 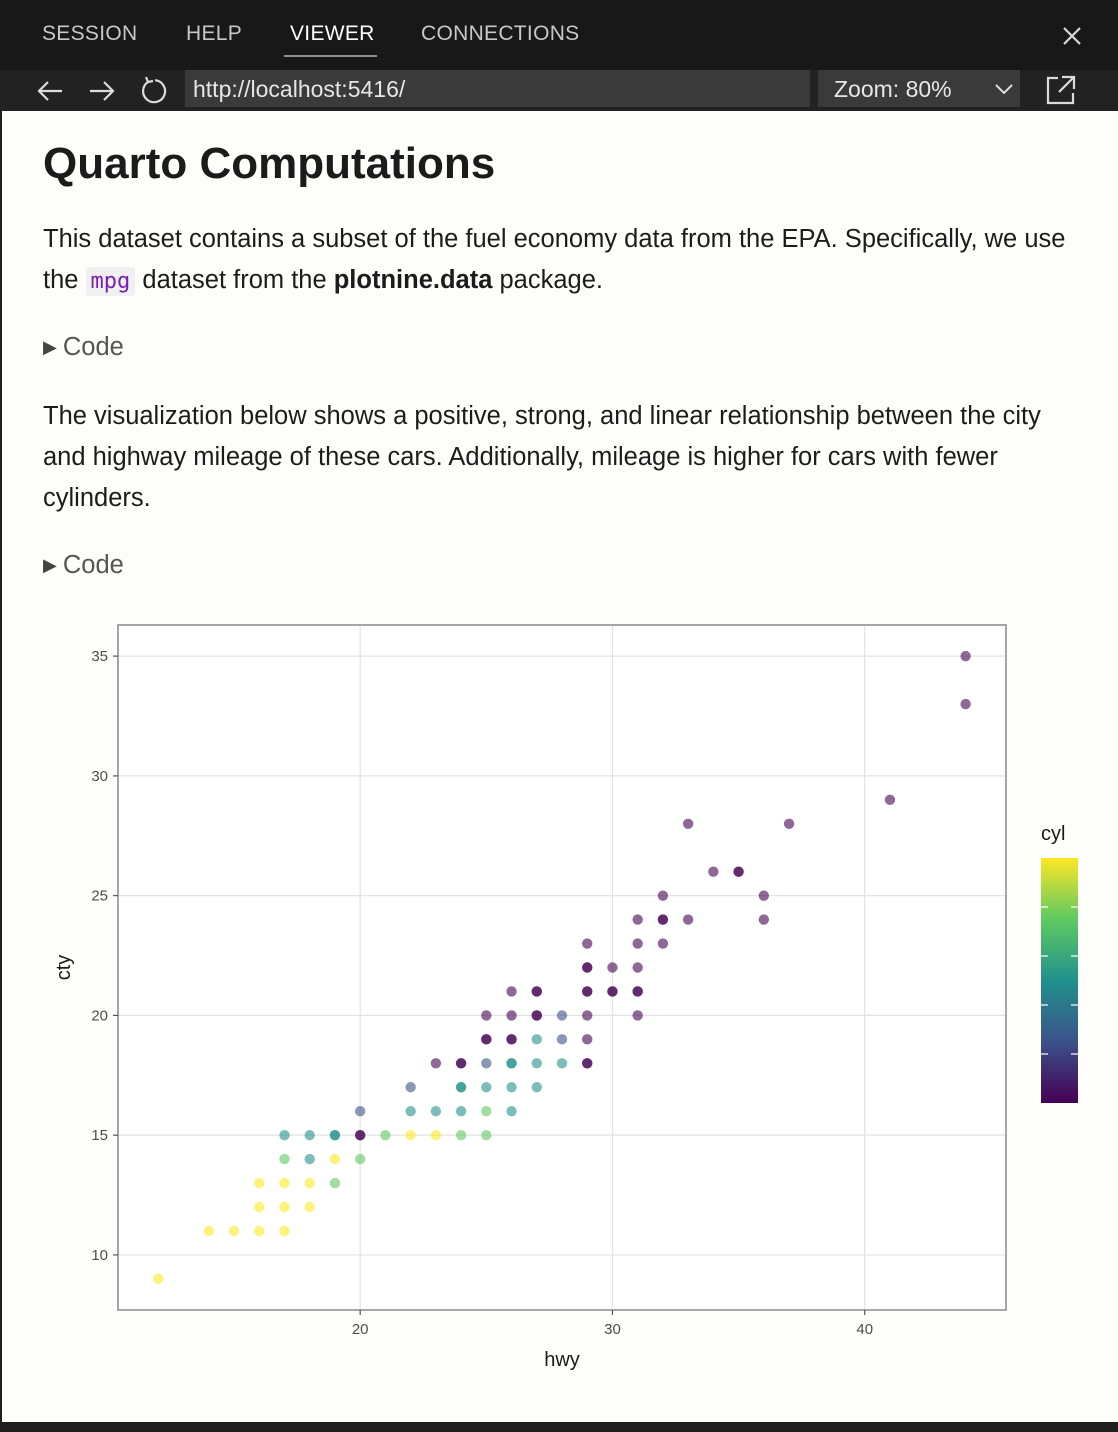 What do you see at coordinates (90, 33) in the screenshot?
I see `tab-session: SESSION` at bounding box center [90, 33].